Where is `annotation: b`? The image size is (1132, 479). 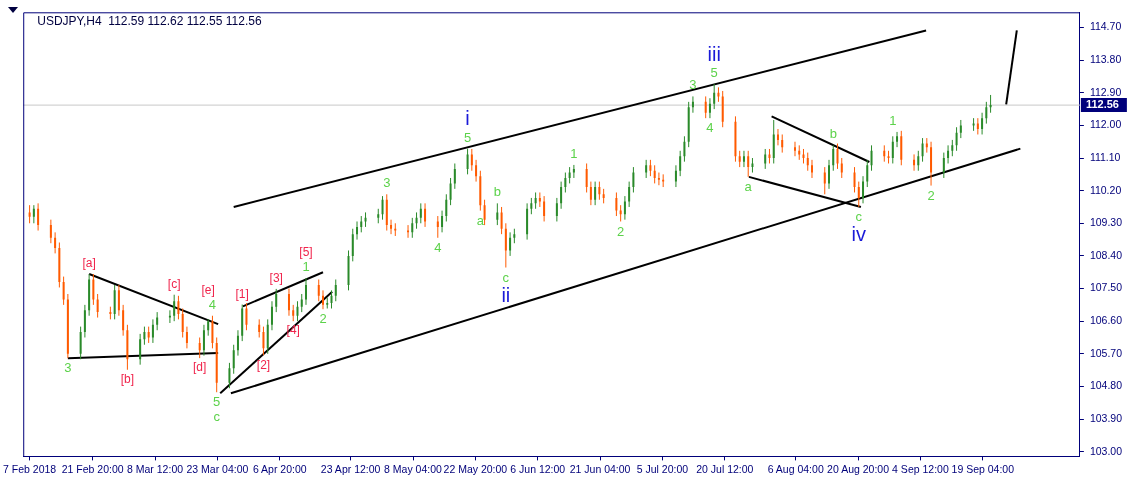 annotation: b is located at coordinates (497, 192).